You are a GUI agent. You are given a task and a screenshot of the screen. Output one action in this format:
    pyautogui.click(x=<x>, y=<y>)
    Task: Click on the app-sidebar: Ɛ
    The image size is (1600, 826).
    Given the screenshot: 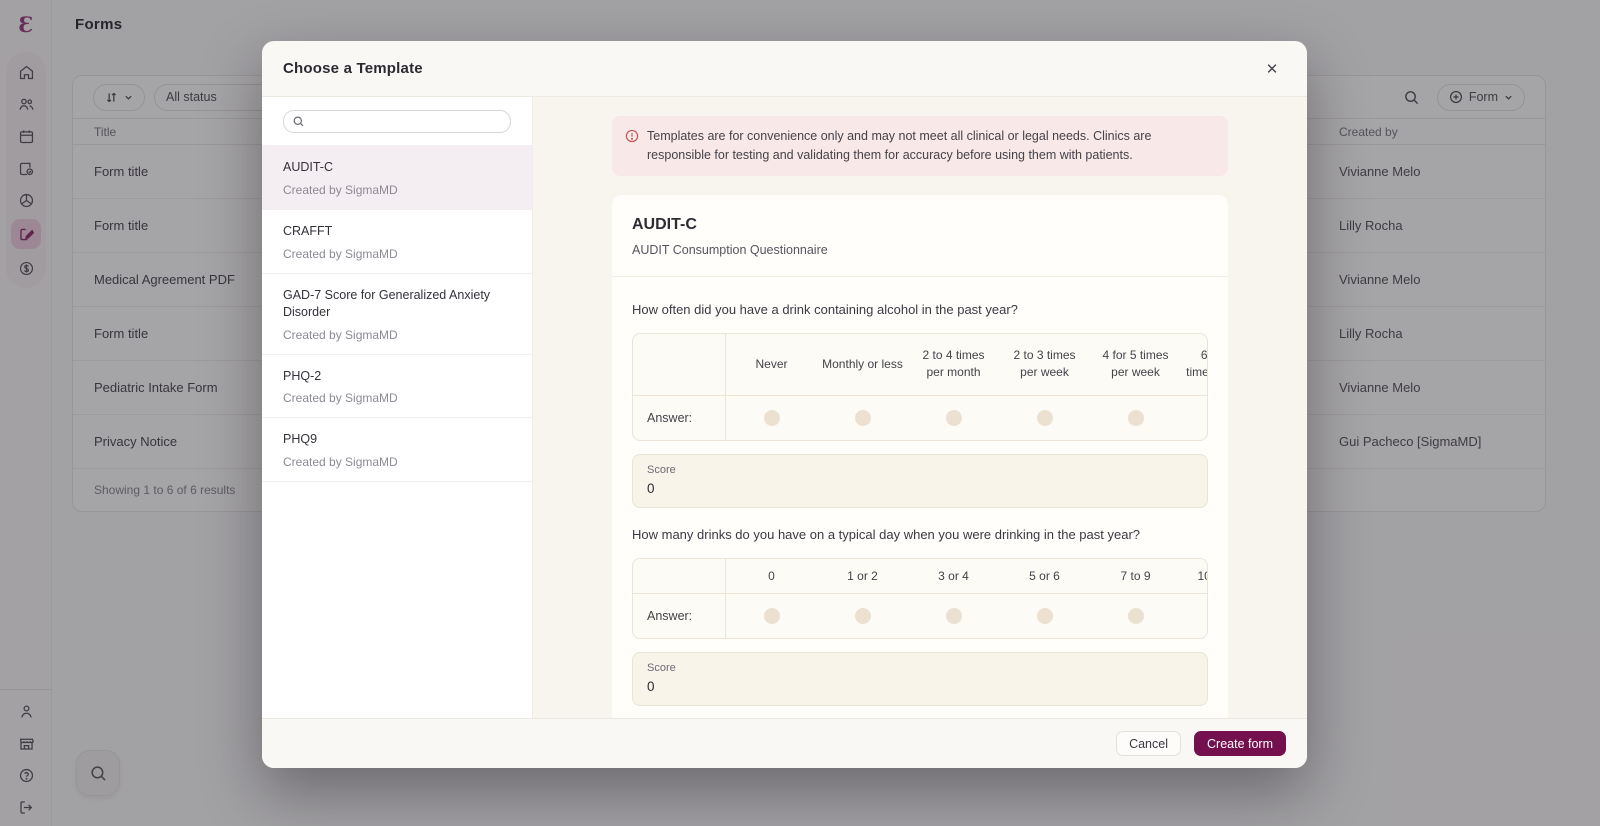 What is the action you would take?
    pyautogui.click(x=26, y=413)
    